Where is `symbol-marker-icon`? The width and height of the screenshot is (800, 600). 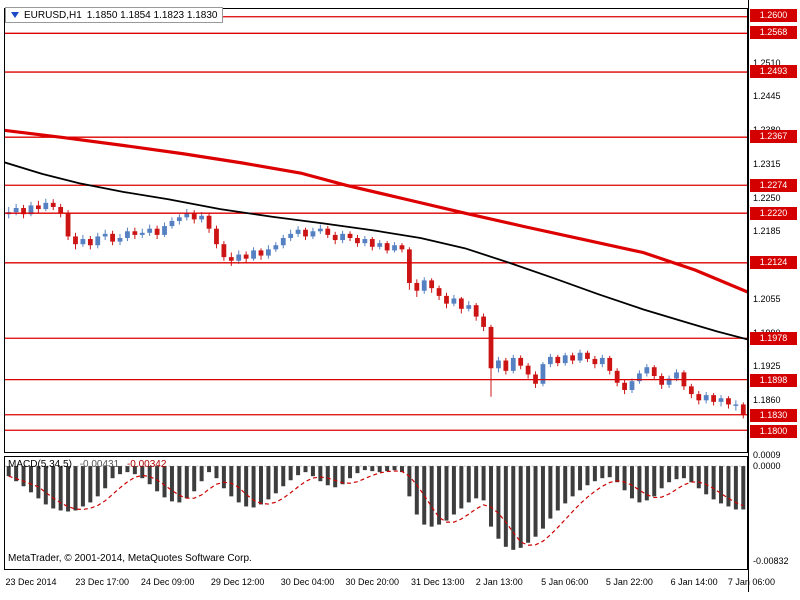
symbol-marker-icon is located at coordinates (15, 15).